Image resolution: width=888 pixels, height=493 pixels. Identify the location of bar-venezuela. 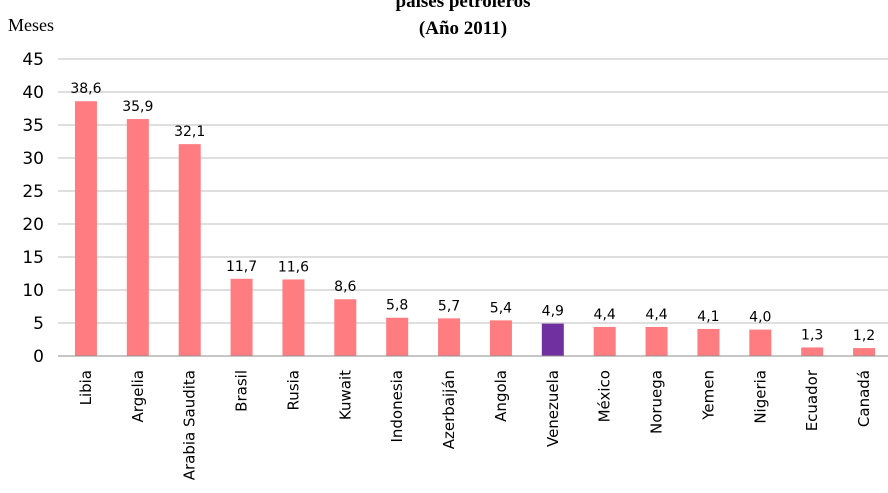
(552, 339).